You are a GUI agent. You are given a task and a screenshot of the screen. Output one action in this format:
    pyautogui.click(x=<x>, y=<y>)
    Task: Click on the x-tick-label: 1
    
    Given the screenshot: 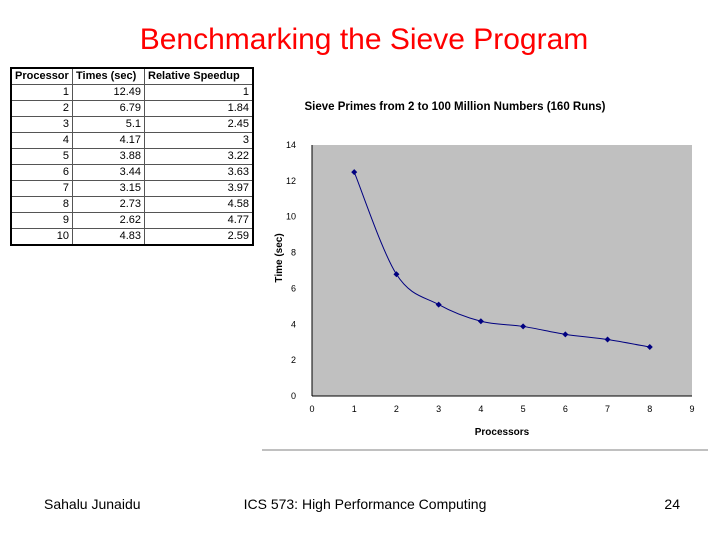 What is the action you would take?
    pyautogui.click(x=354, y=409)
    